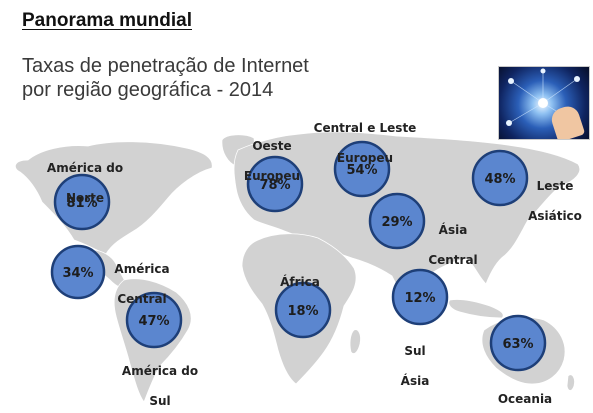 Image resolution: width=593 pixels, height=413 pixels. I want to click on region-label-line: América, so click(142, 269).